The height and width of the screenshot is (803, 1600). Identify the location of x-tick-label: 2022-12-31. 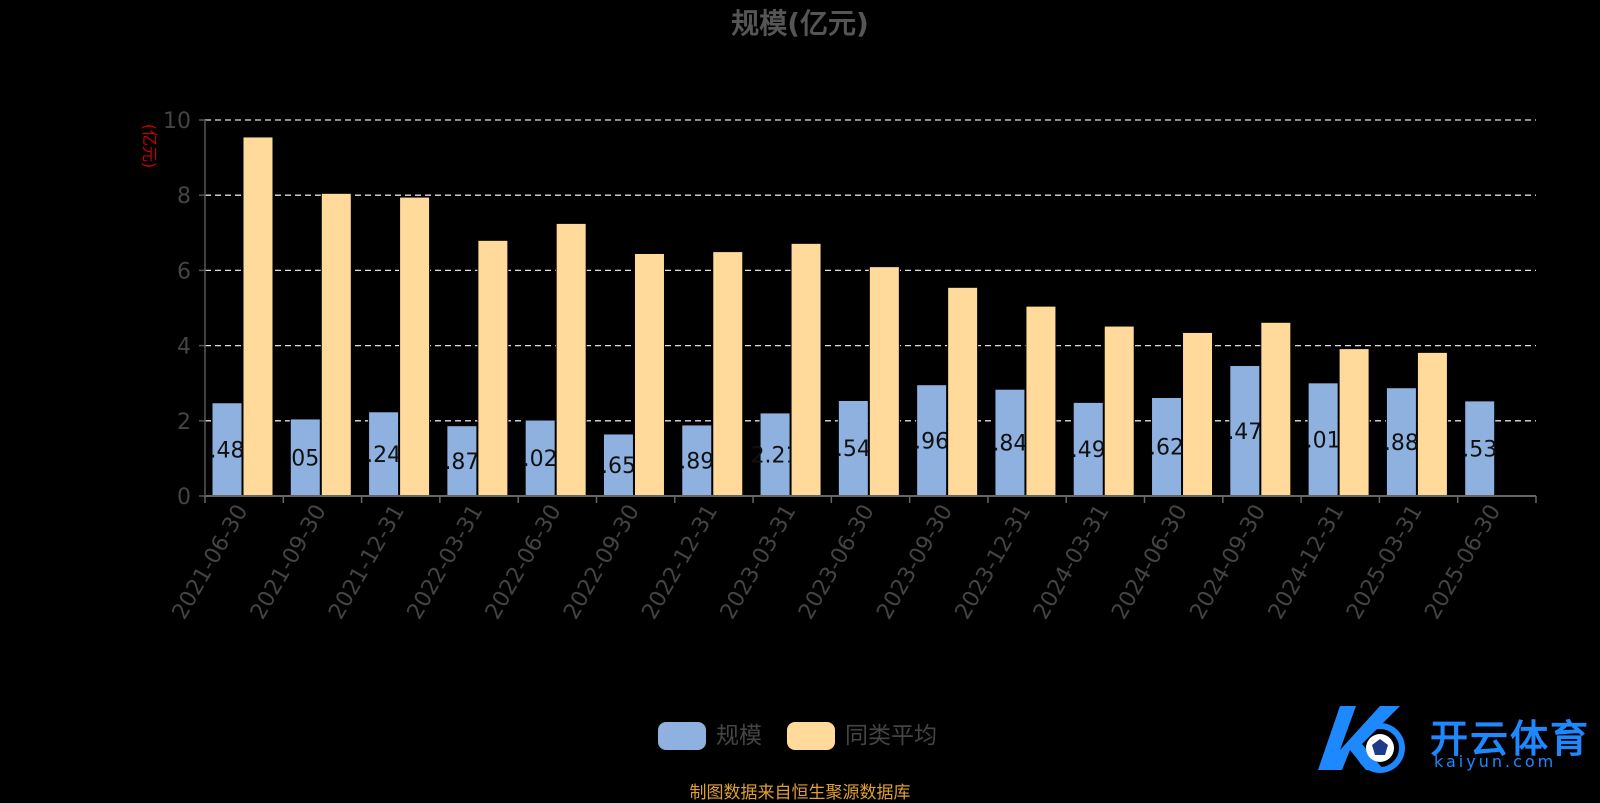
(681, 562).